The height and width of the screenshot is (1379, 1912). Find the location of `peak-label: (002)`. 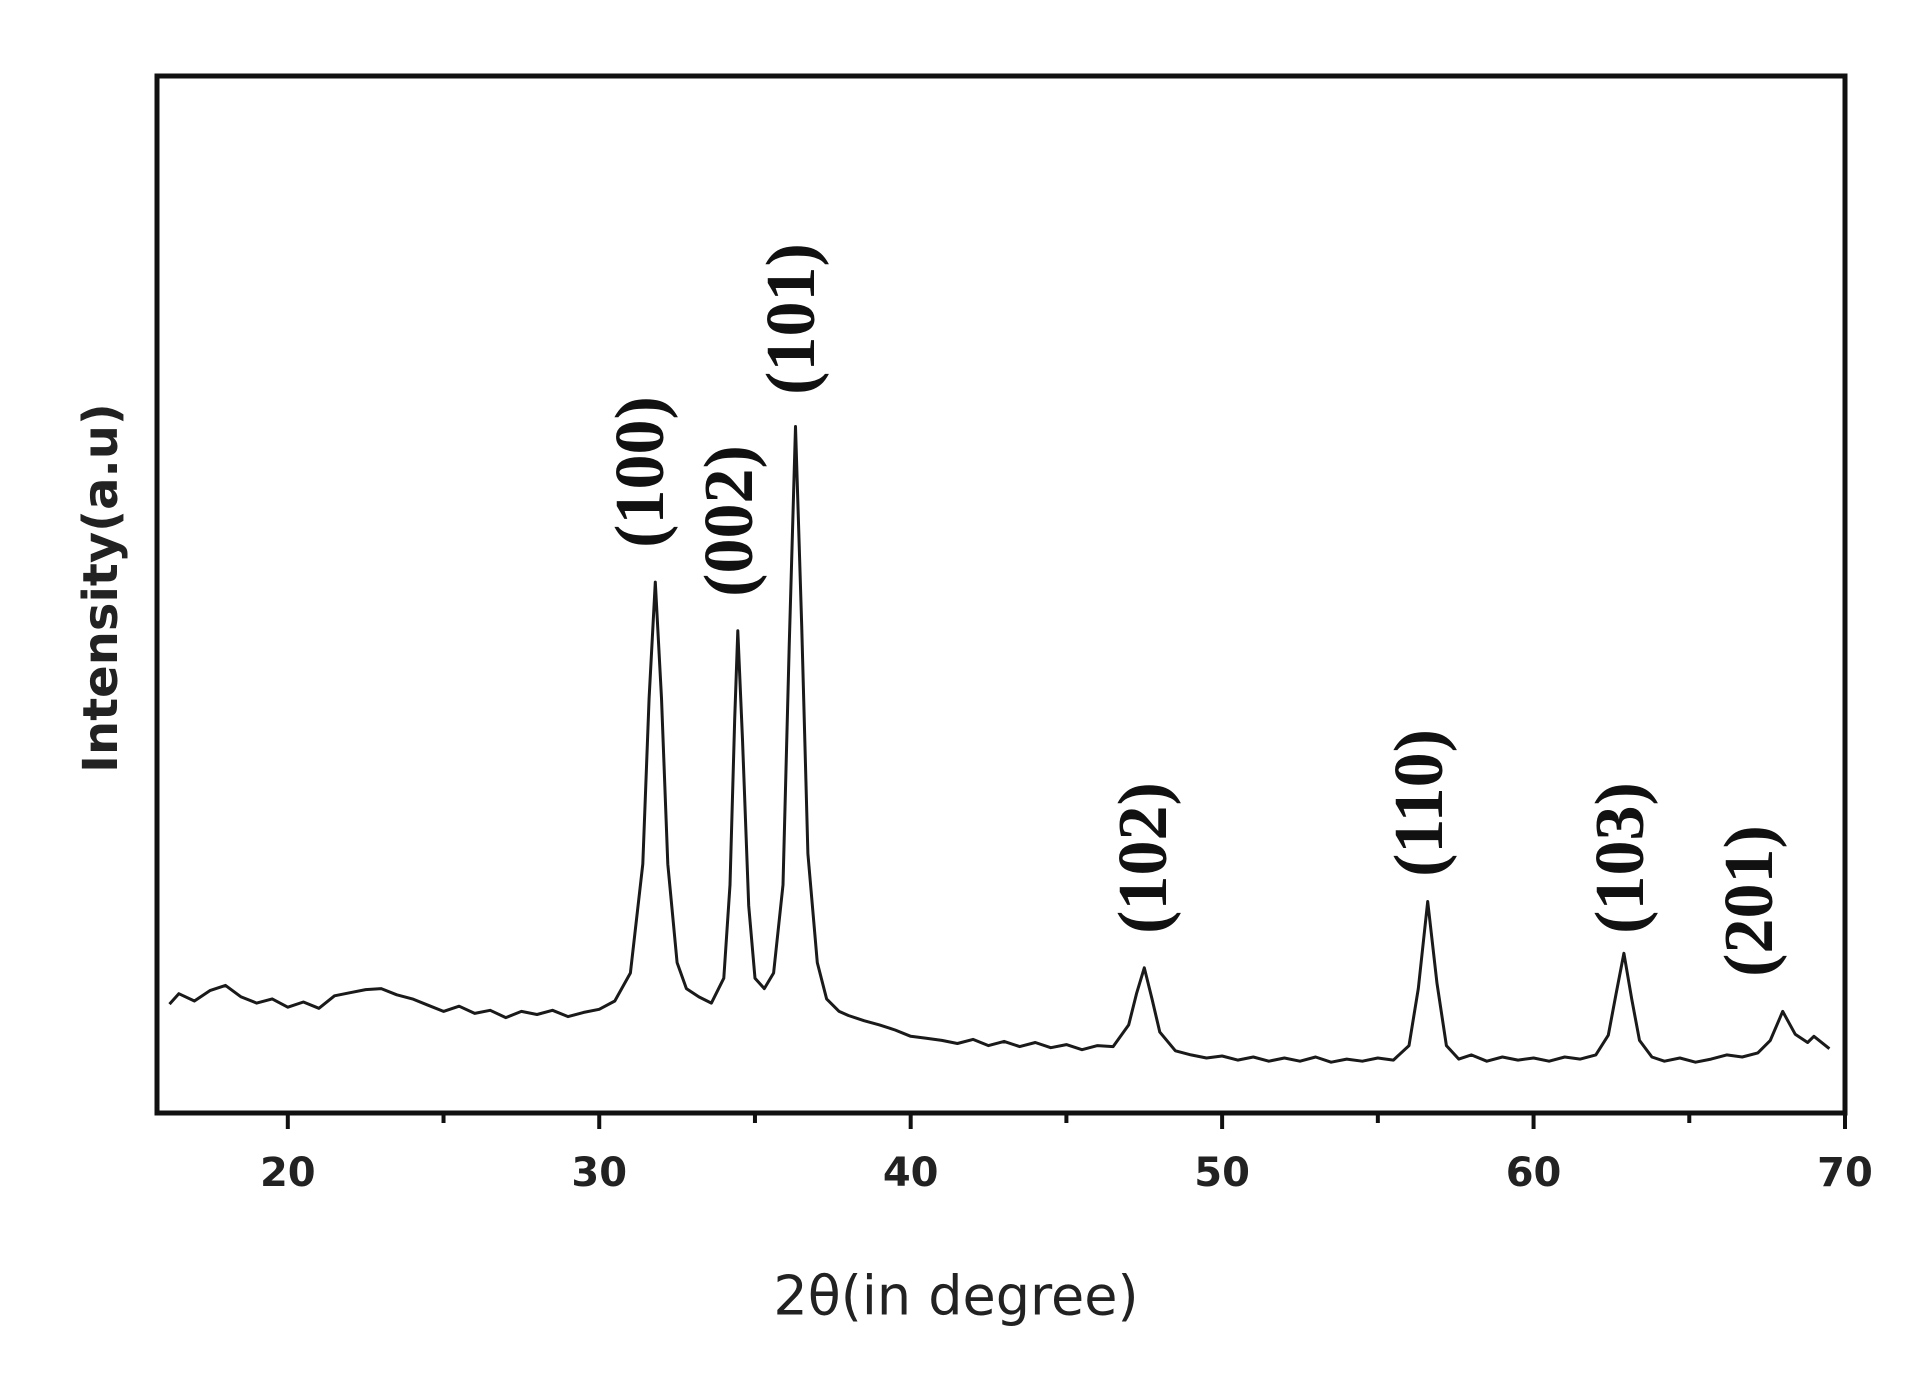

peak-label: (002) is located at coordinates (729, 521).